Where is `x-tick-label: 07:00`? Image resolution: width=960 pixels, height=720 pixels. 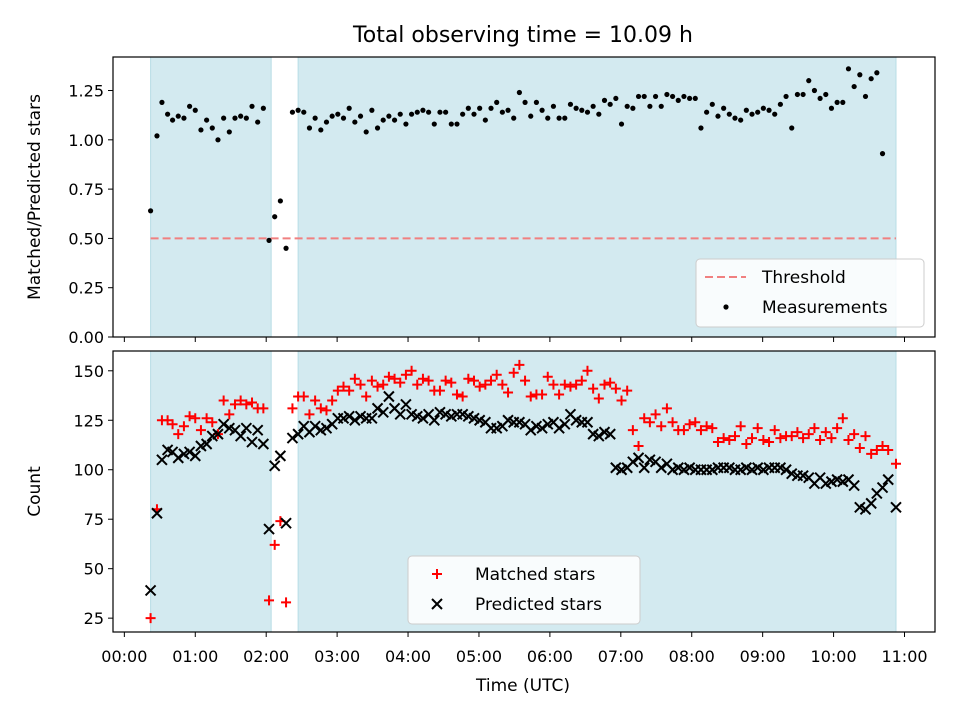
x-tick-label: 07:00 is located at coordinates (621, 656).